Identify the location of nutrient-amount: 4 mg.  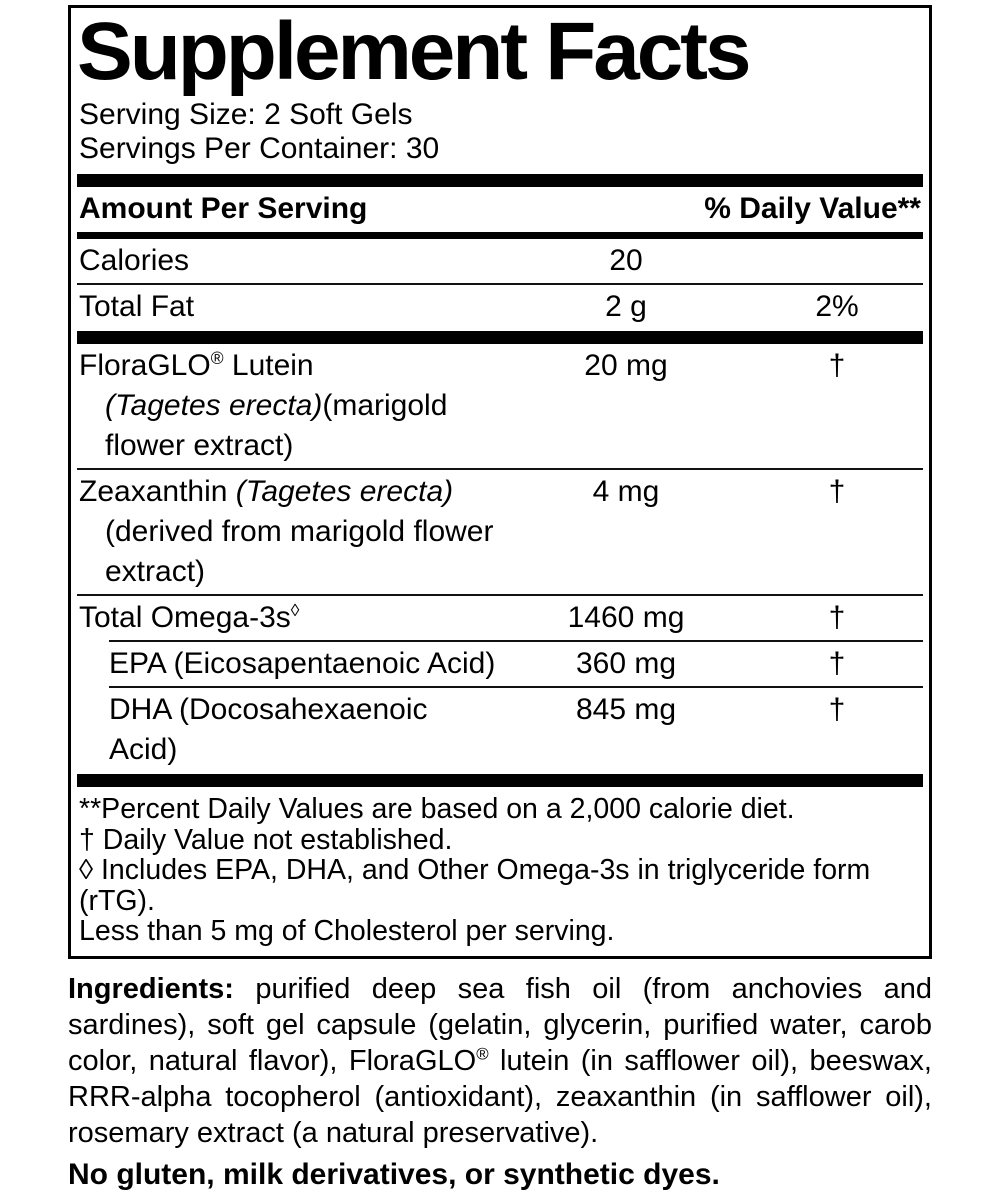
(626, 491).